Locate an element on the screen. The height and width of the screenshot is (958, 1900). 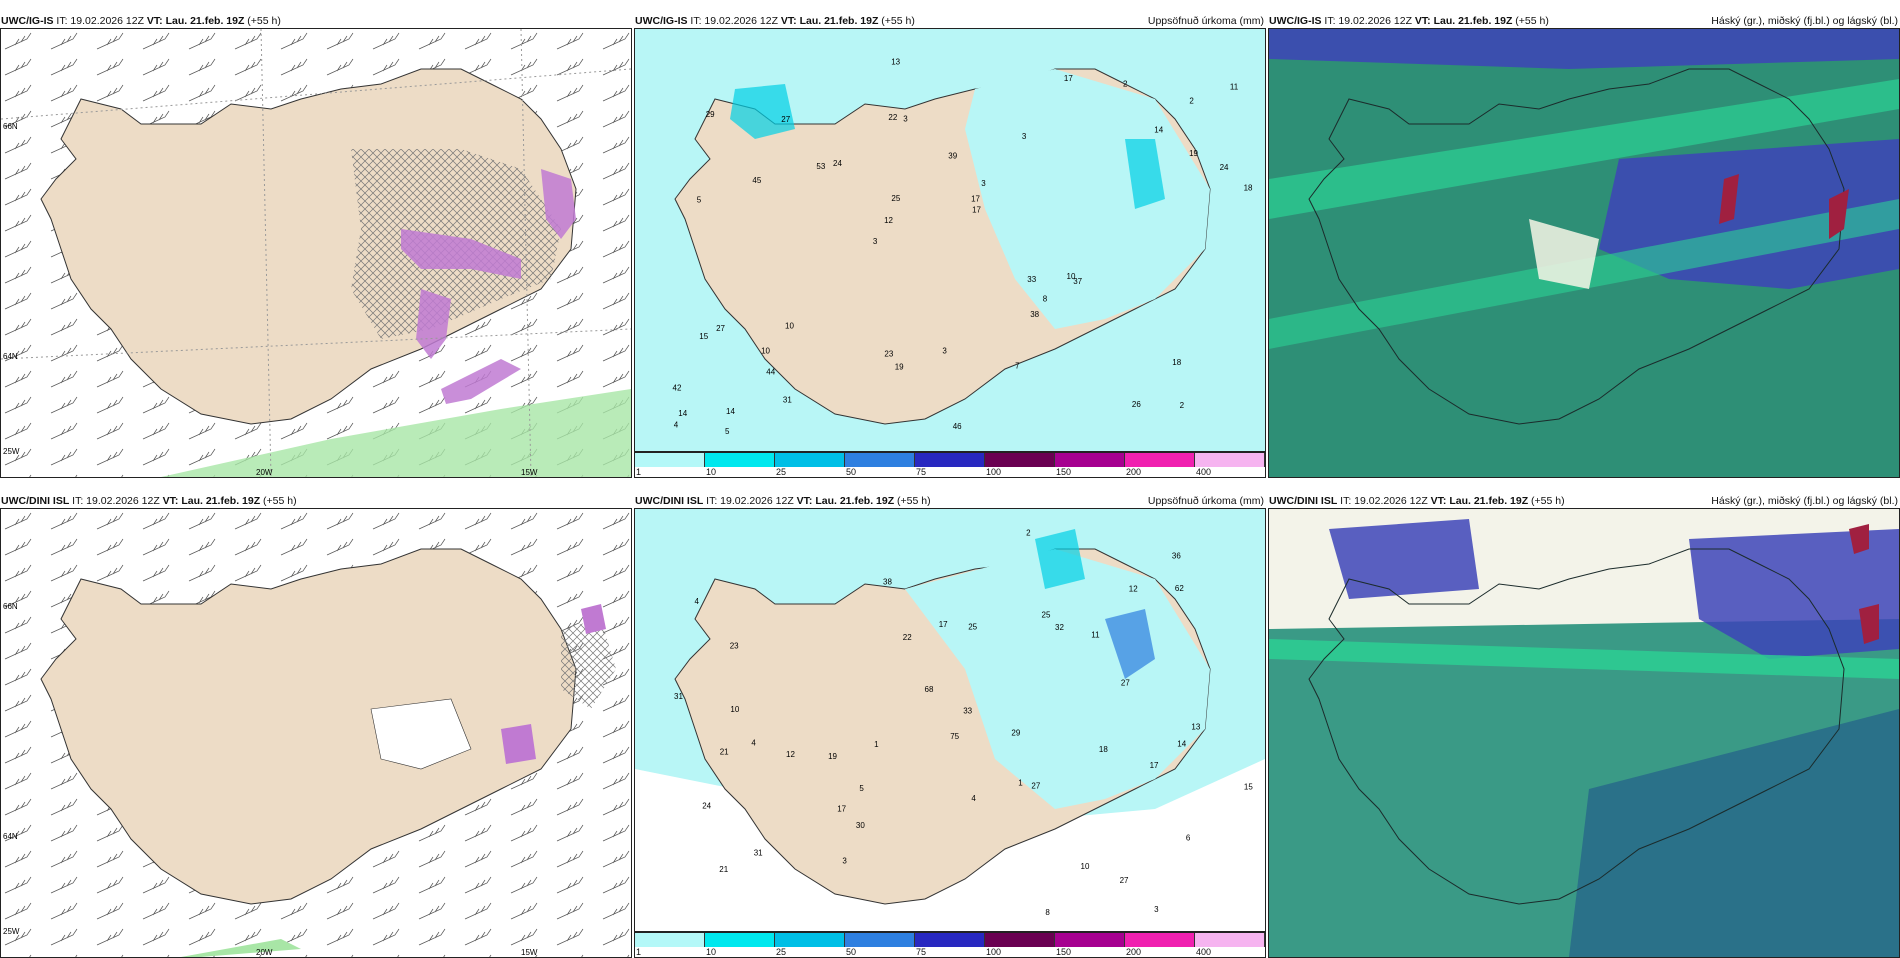
legend-tick-label: 50 is located at coordinates (851, 472).